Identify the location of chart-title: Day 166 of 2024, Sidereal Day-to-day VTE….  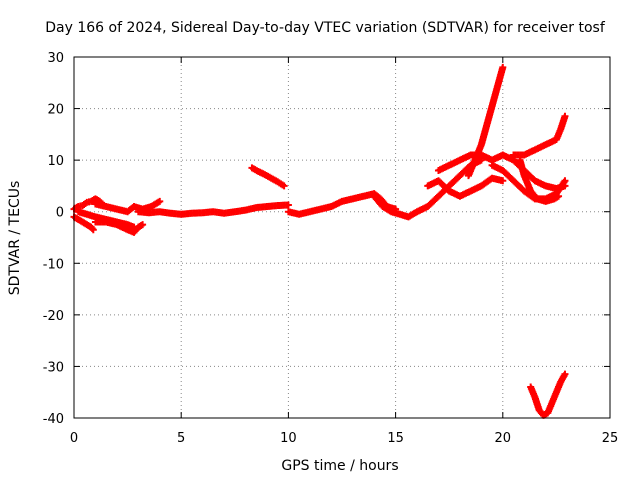
(325, 28).